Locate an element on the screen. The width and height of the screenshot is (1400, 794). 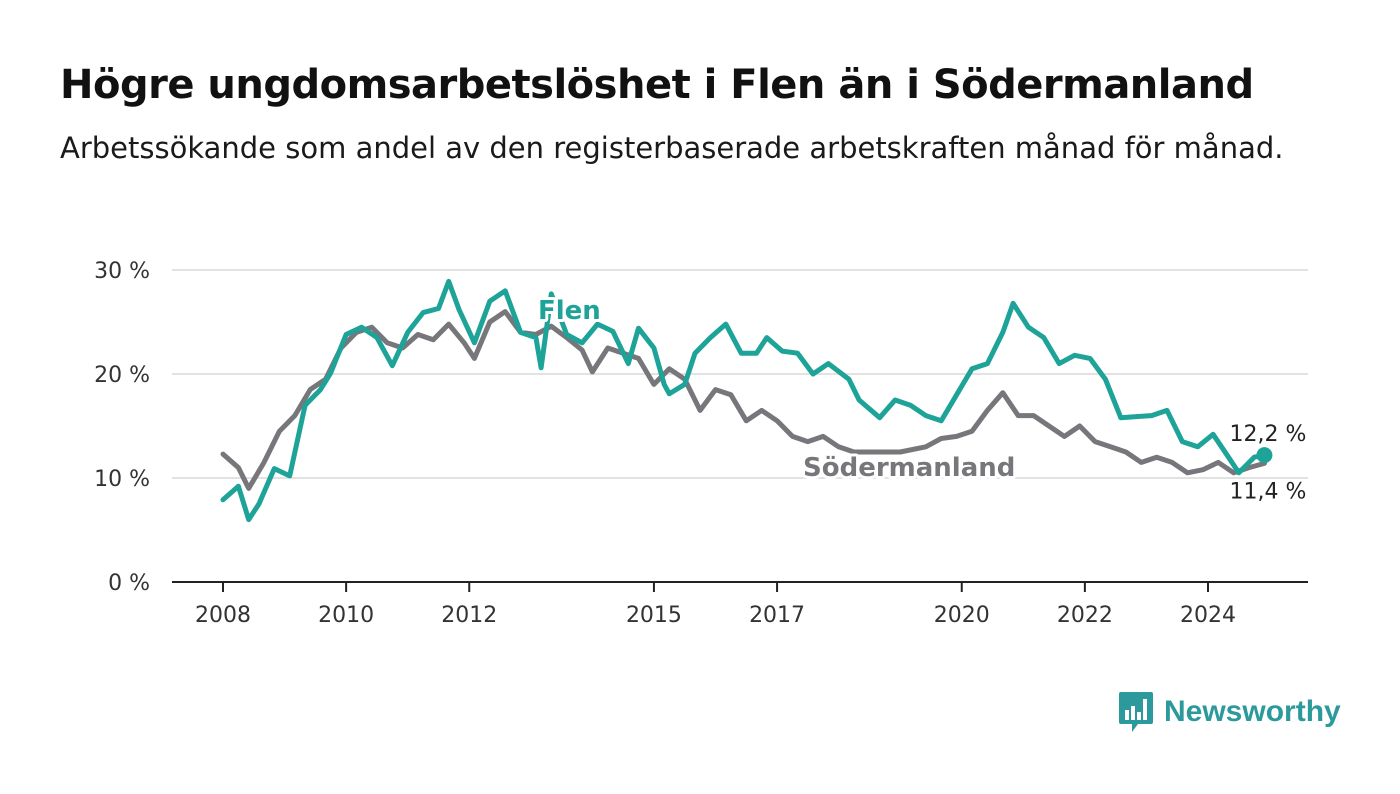
y-axis-ticks: 0 % 10 % 20 % 30 % is located at coordinates (122, 427).